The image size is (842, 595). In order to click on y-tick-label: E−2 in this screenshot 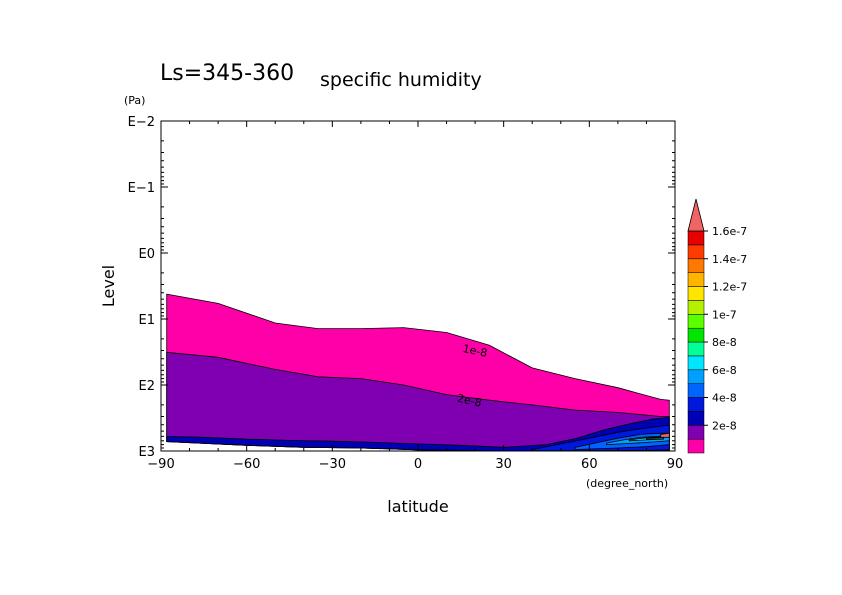, I will do `click(141, 122)`.